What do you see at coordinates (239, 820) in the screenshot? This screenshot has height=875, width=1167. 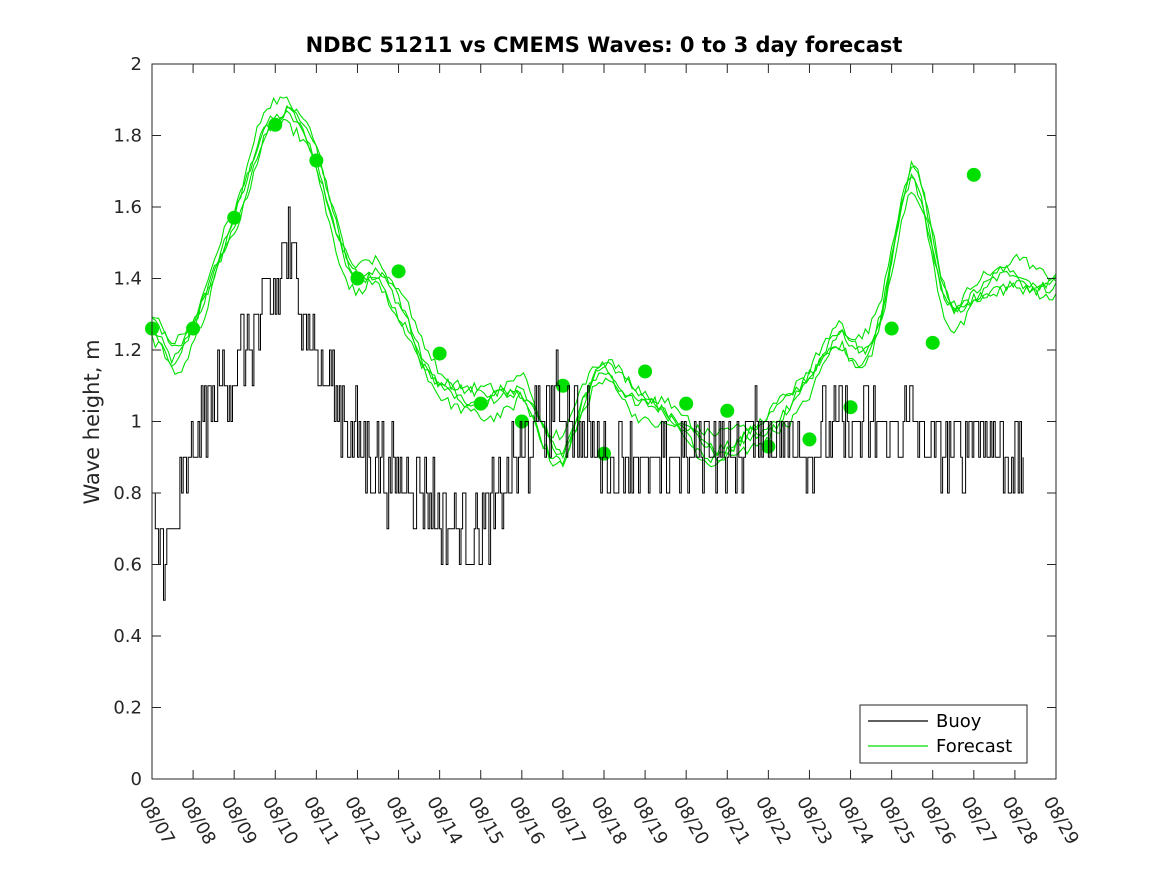 I see `x-tick-label: 08/09` at bounding box center [239, 820].